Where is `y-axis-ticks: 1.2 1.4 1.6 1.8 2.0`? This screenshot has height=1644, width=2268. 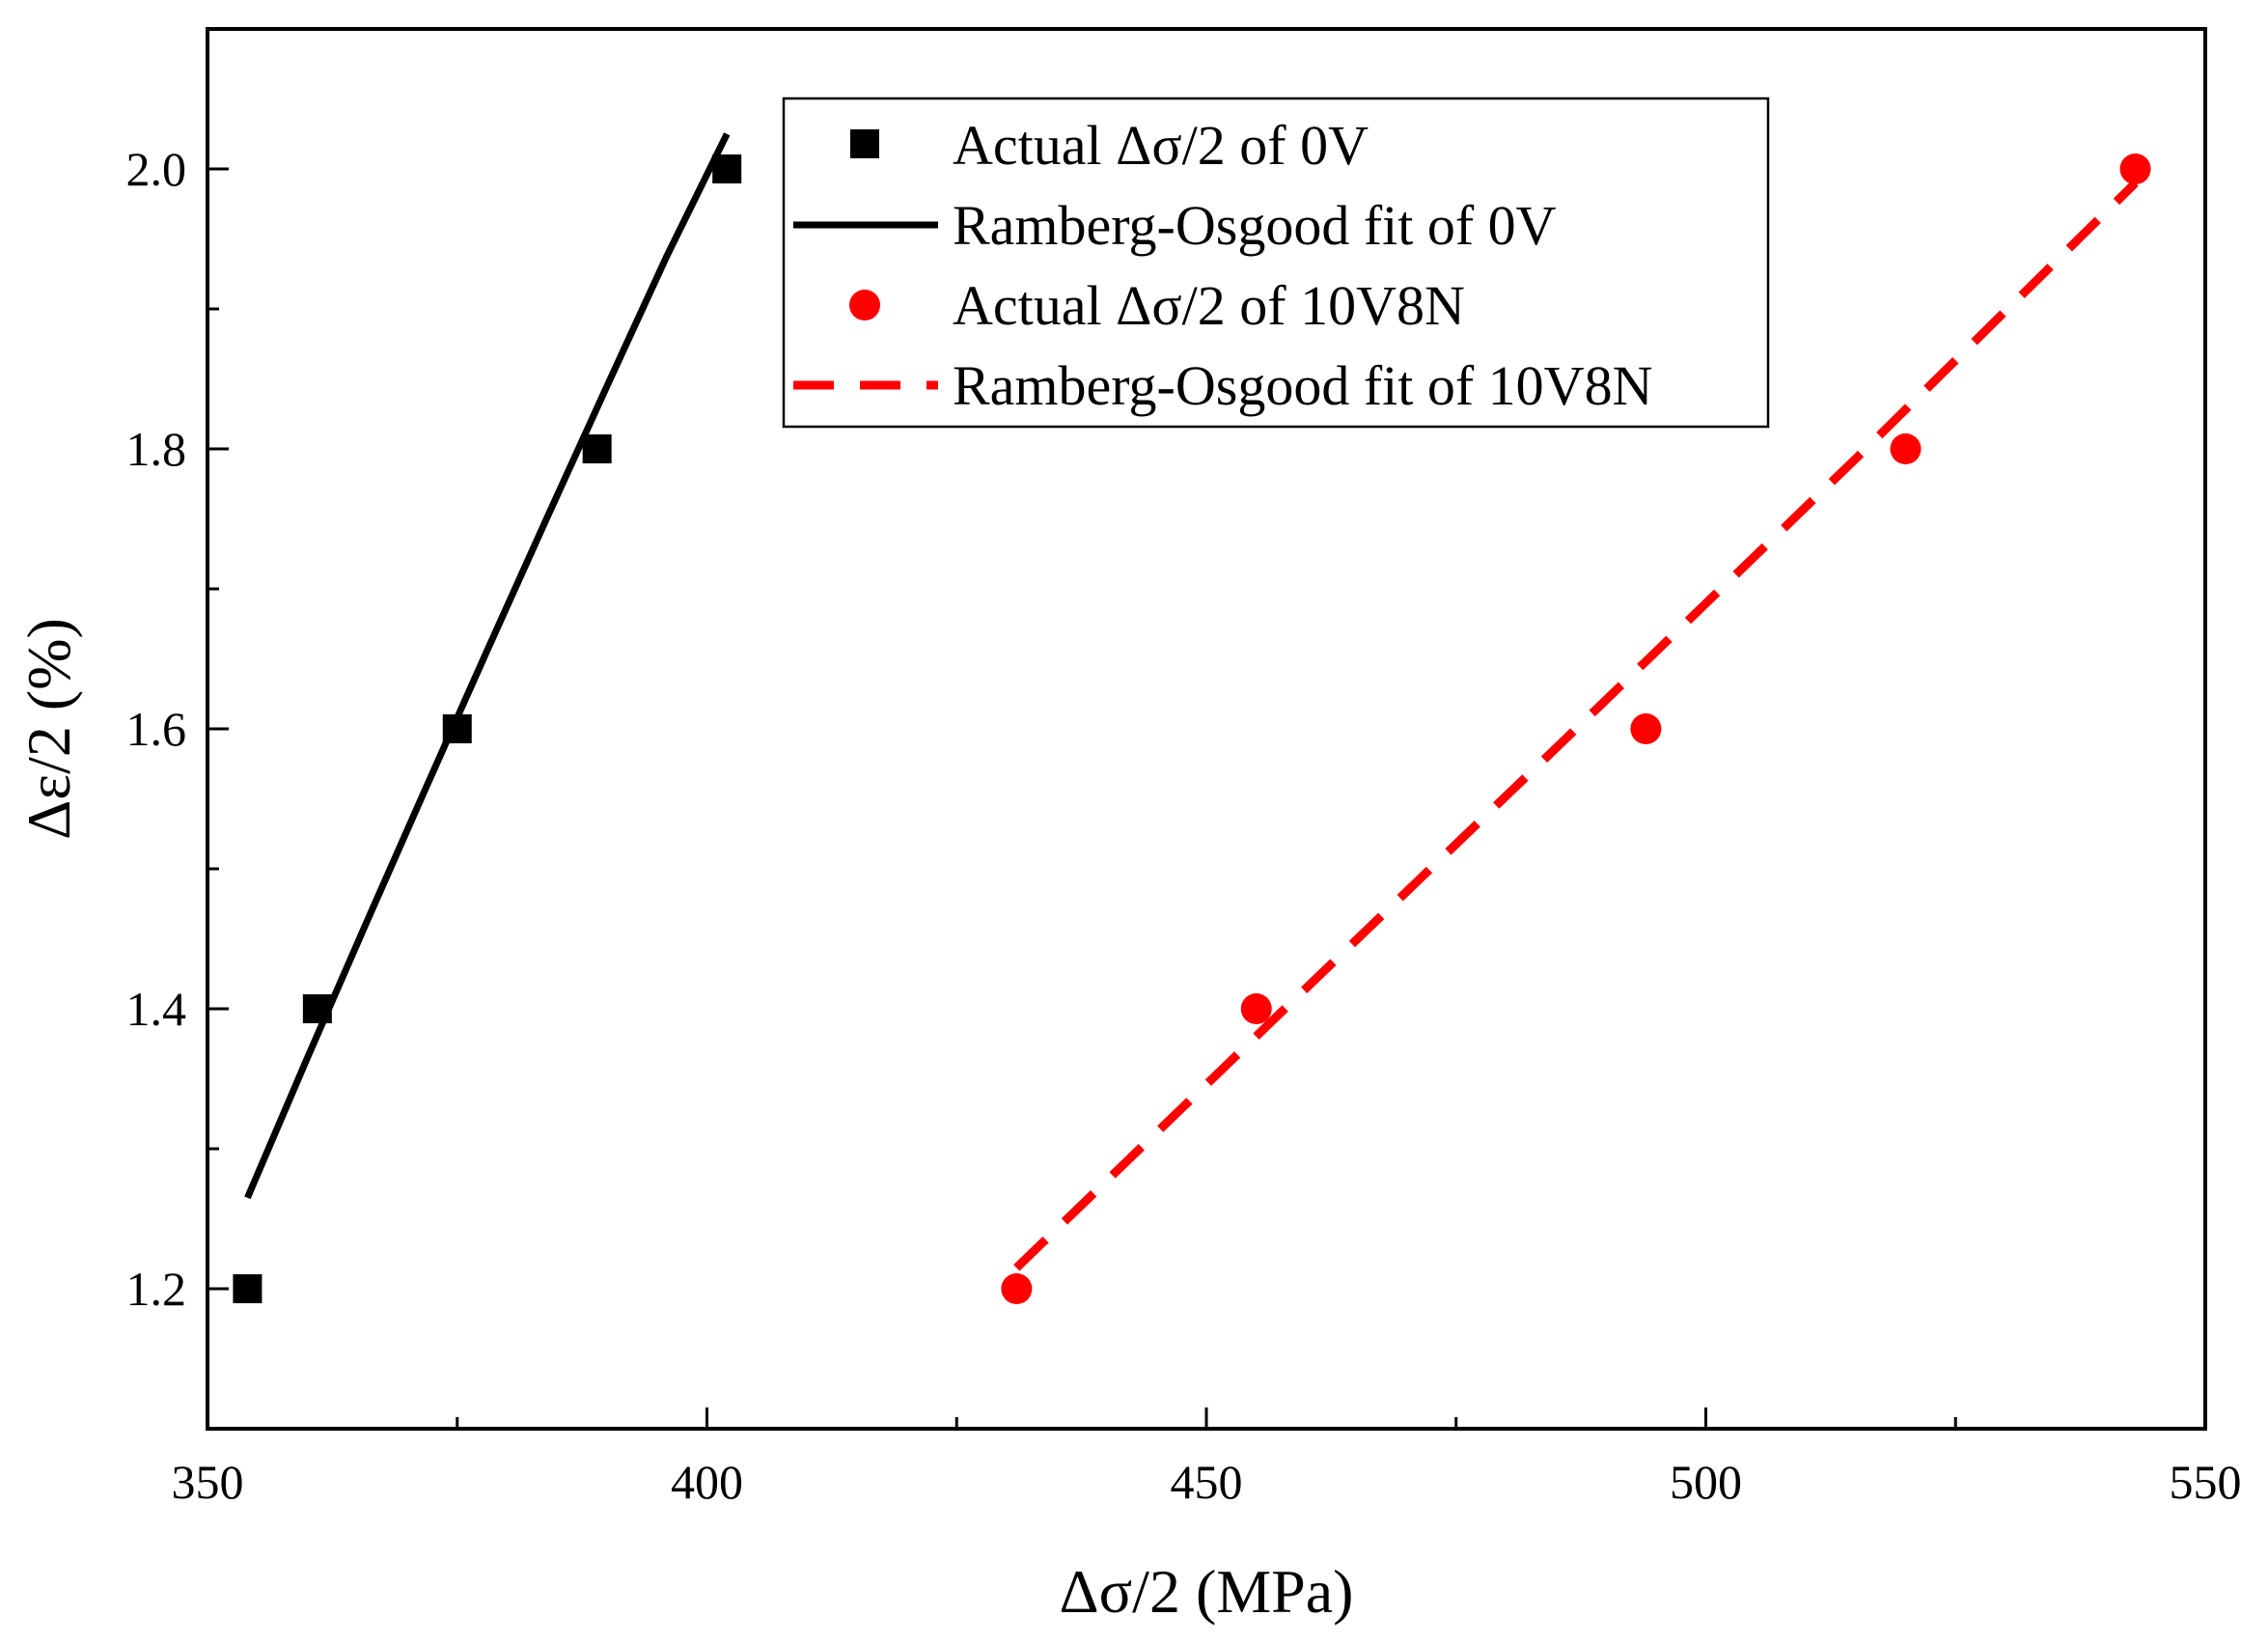
y-axis-ticks: 1.2 1.4 1.6 1.8 2.0 is located at coordinates (177, 729).